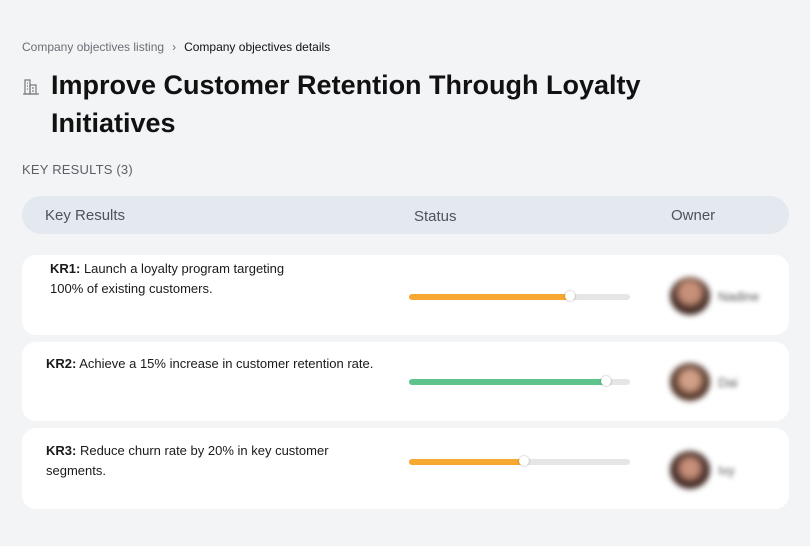  I want to click on building-icon, so click(31, 87).